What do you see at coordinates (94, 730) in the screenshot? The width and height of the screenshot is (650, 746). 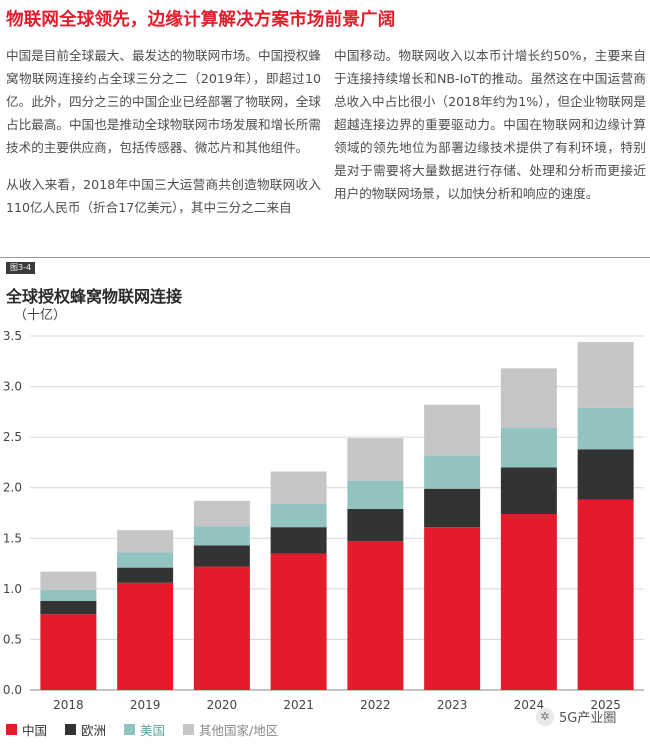 I see `legend-label: 欧洲` at bounding box center [94, 730].